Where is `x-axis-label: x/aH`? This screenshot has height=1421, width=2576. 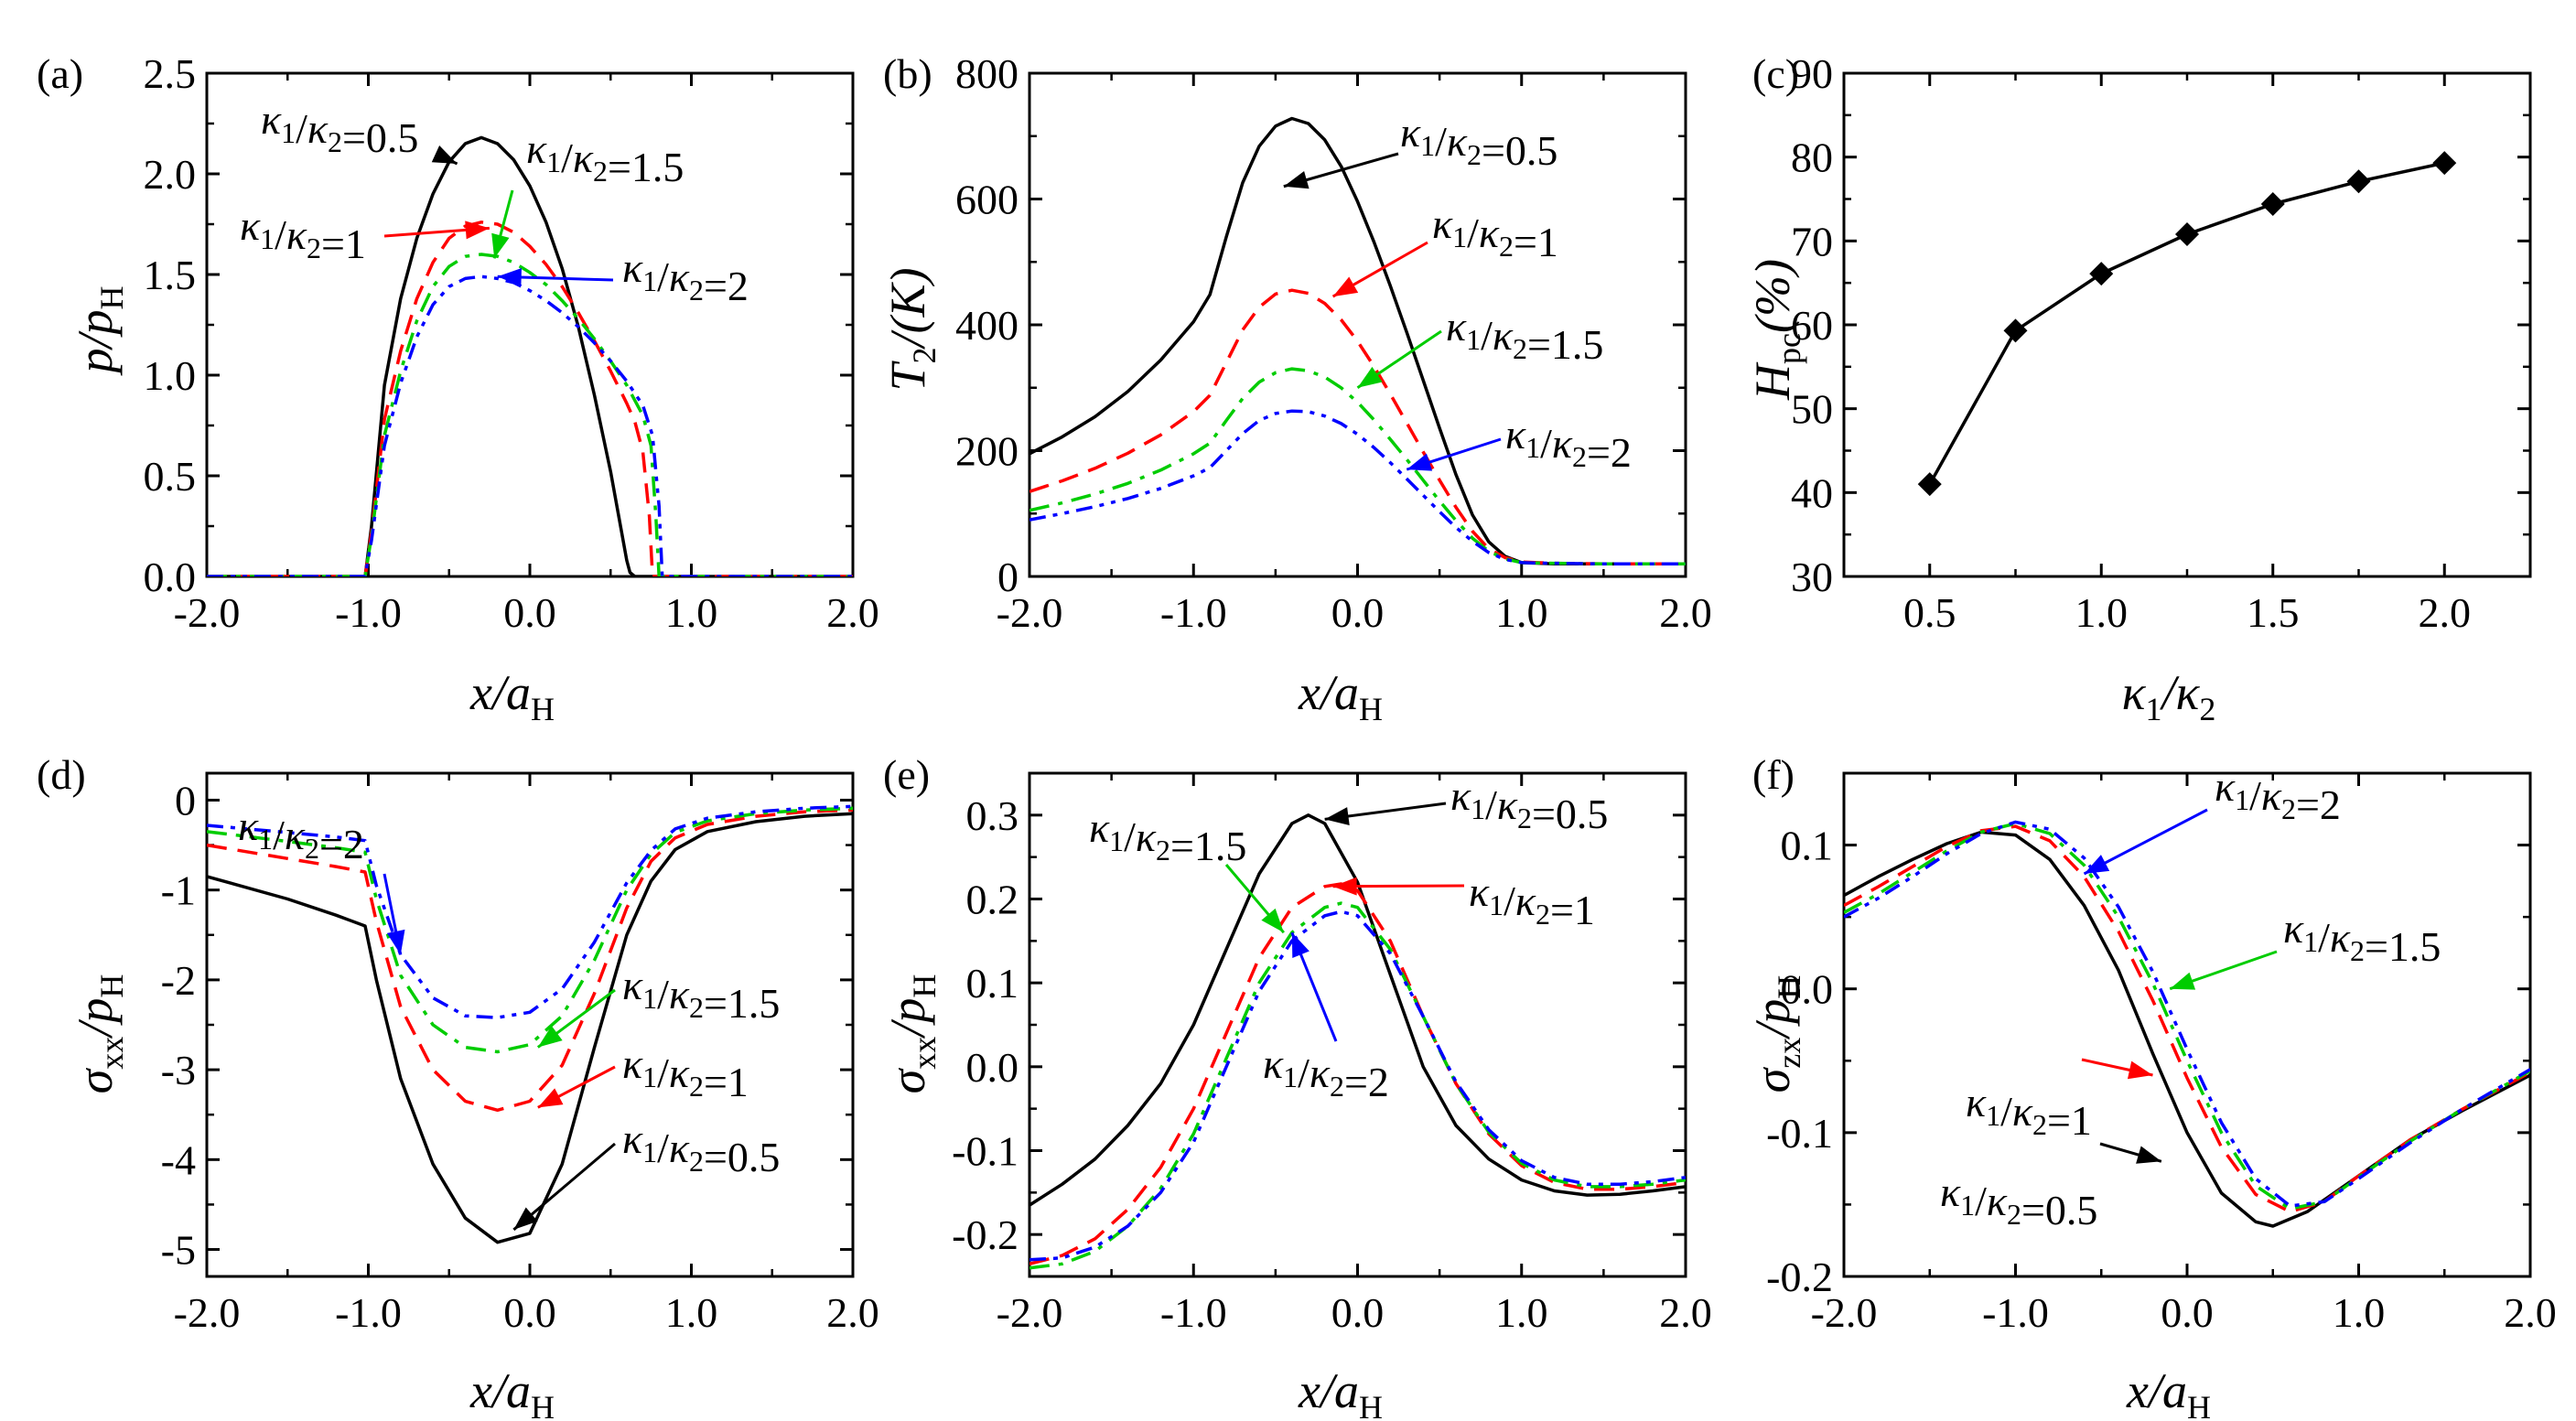 x-axis-label: x/aH is located at coordinates (2168, 1392).